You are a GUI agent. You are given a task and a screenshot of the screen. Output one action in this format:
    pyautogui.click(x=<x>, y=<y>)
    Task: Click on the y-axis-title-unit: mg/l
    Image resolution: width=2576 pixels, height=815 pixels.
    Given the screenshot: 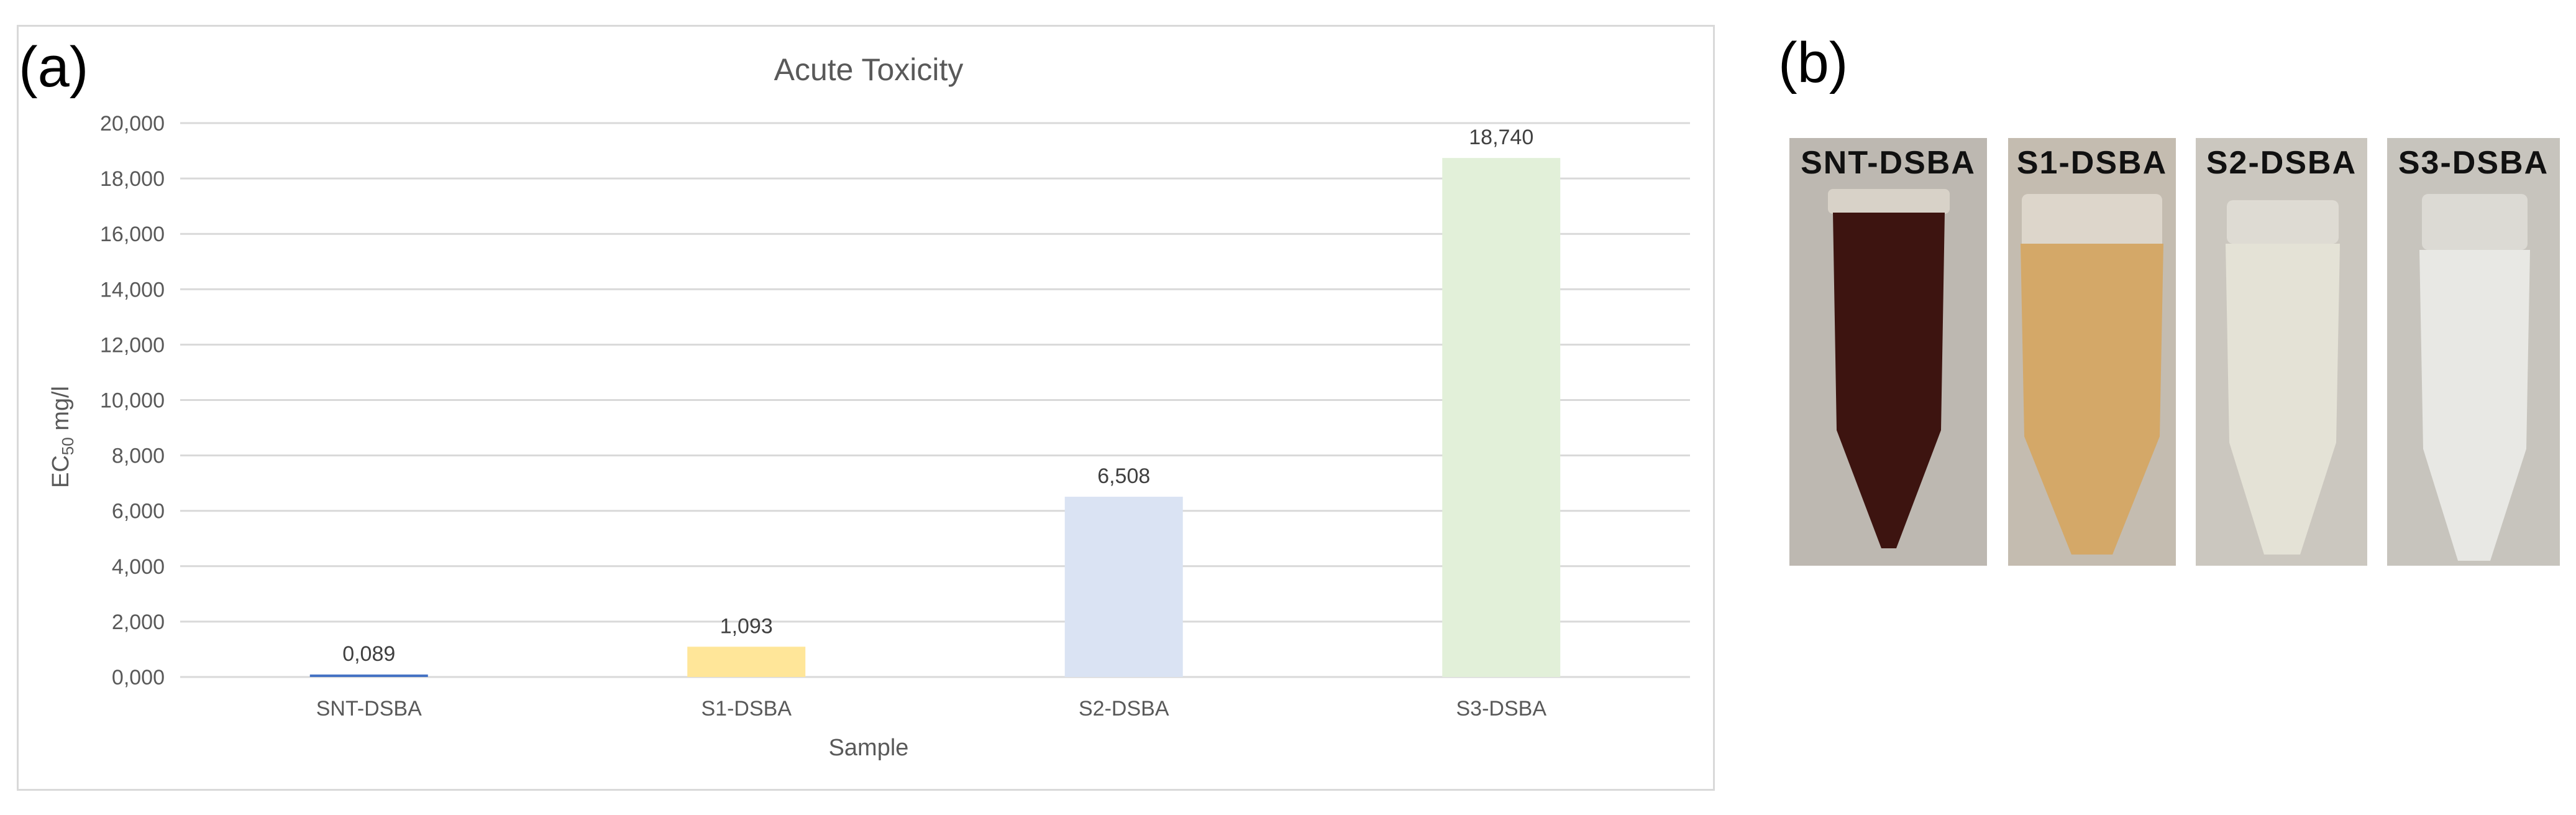 What is the action you would take?
    pyautogui.click(x=61, y=411)
    